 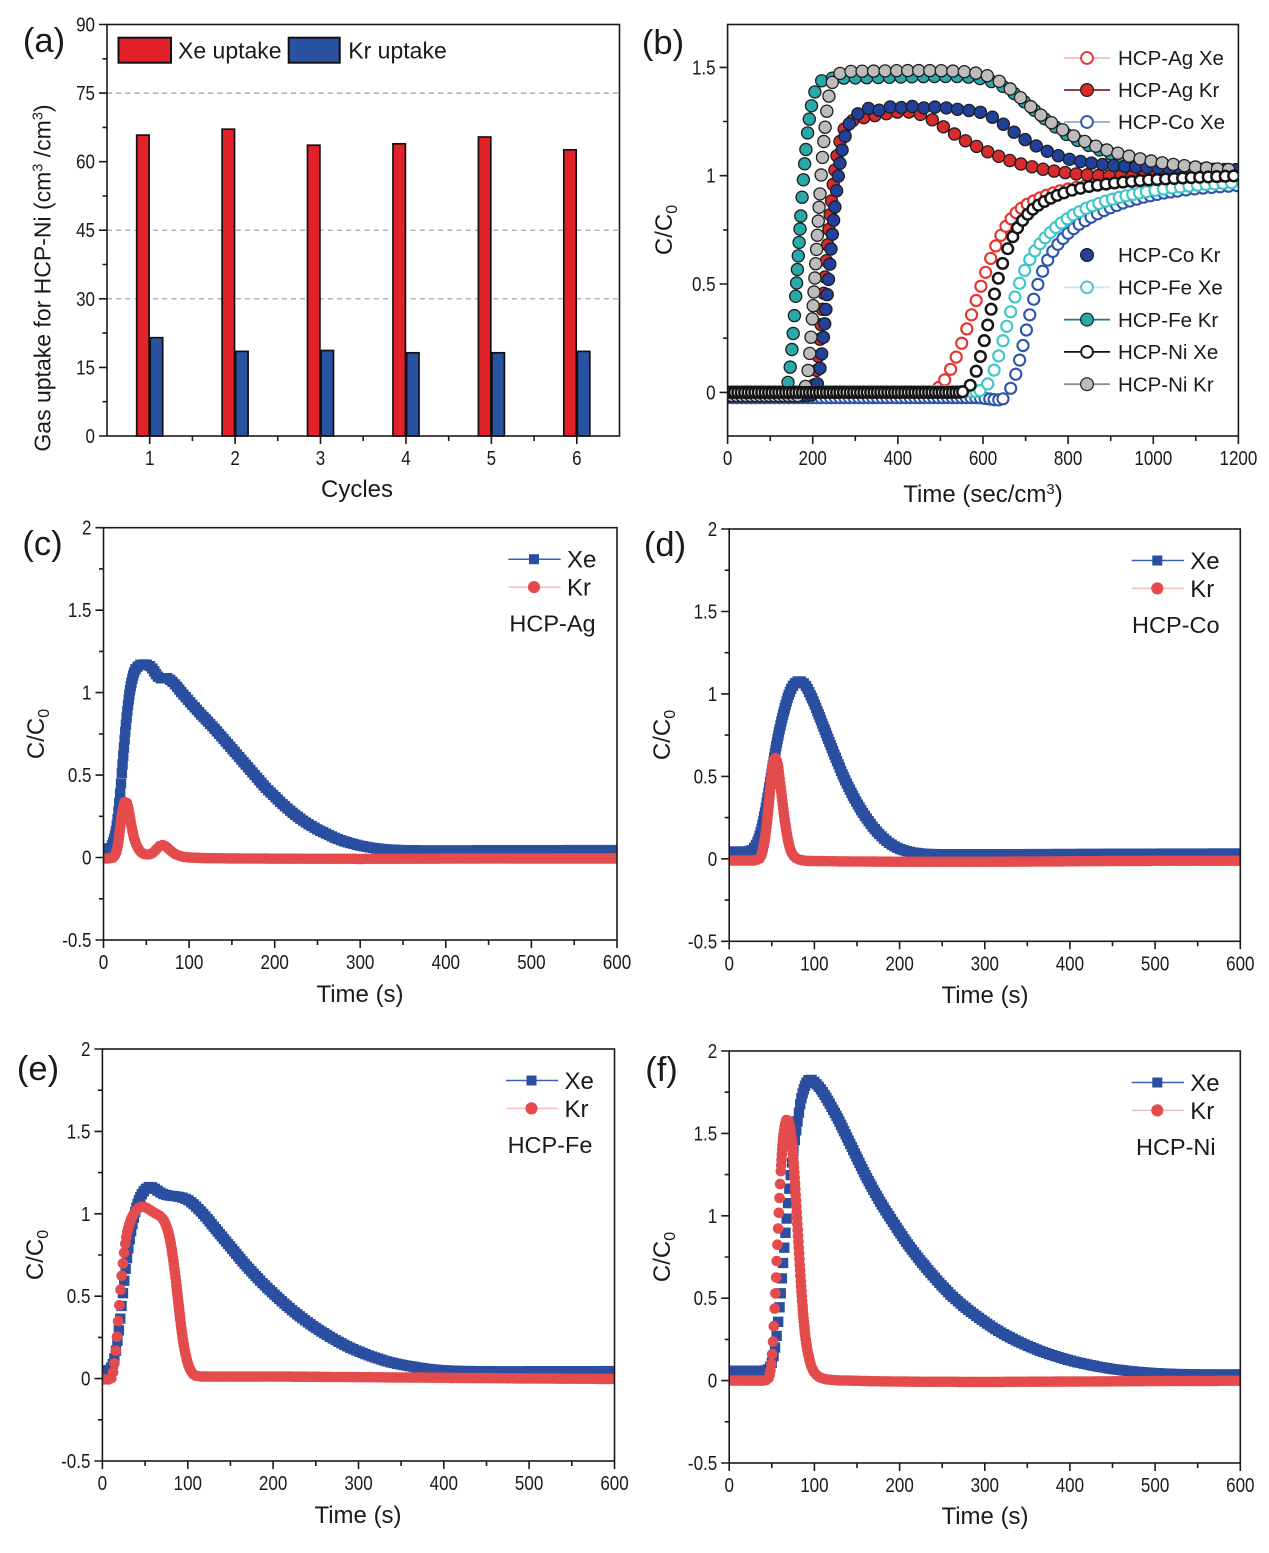 I want to click on svg-text: (b), so click(x=663, y=43).